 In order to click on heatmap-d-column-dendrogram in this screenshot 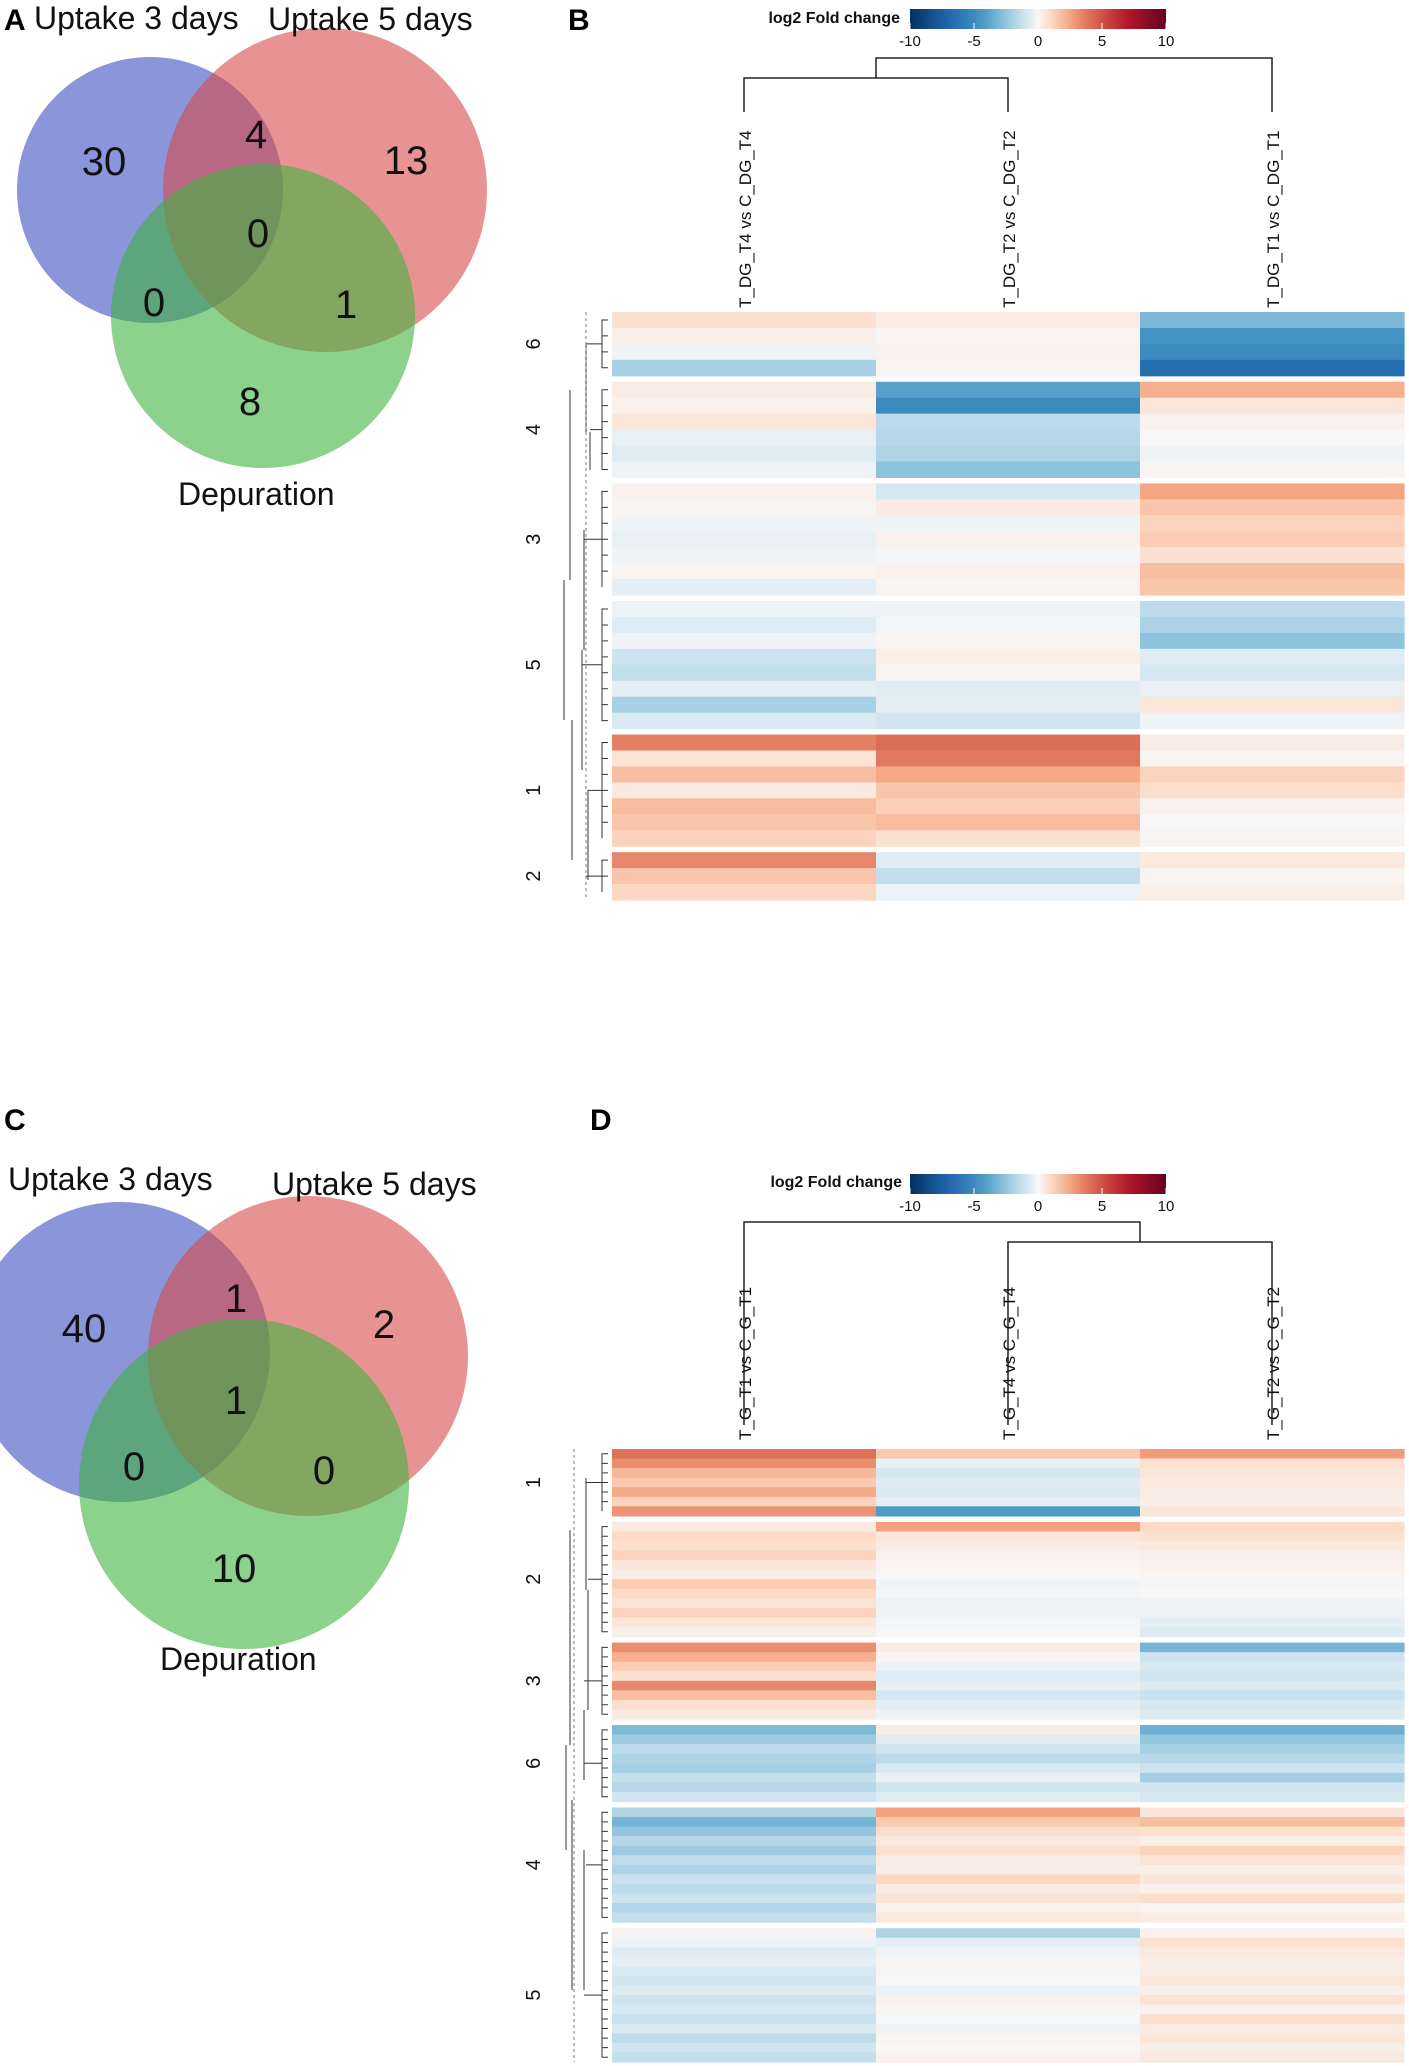, I will do `click(1008, 1323)`.